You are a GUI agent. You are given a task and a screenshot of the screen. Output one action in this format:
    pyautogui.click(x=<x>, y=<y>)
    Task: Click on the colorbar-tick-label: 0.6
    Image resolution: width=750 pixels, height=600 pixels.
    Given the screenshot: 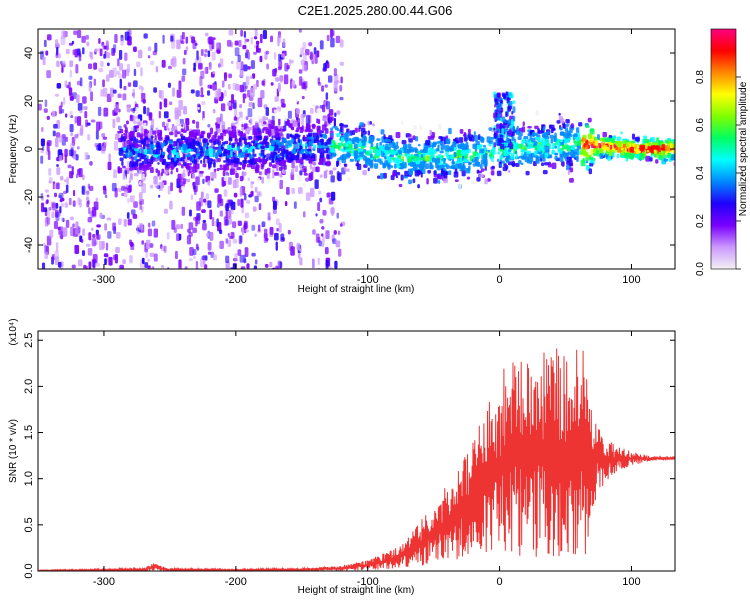 What is the action you would take?
    pyautogui.click(x=700, y=125)
    